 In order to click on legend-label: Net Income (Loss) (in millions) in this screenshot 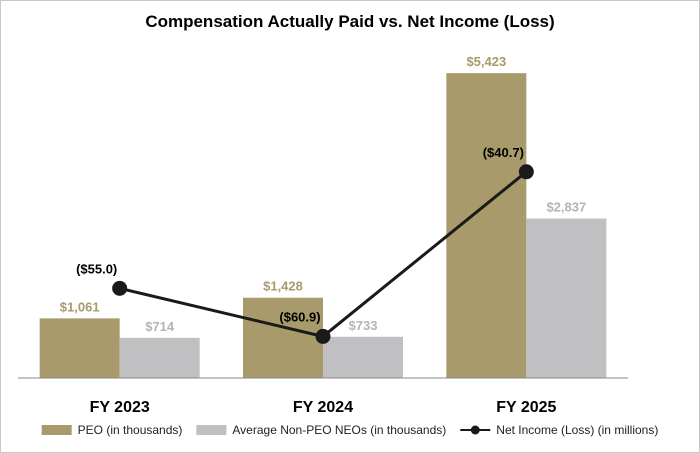, I will do `click(577, 430)`.